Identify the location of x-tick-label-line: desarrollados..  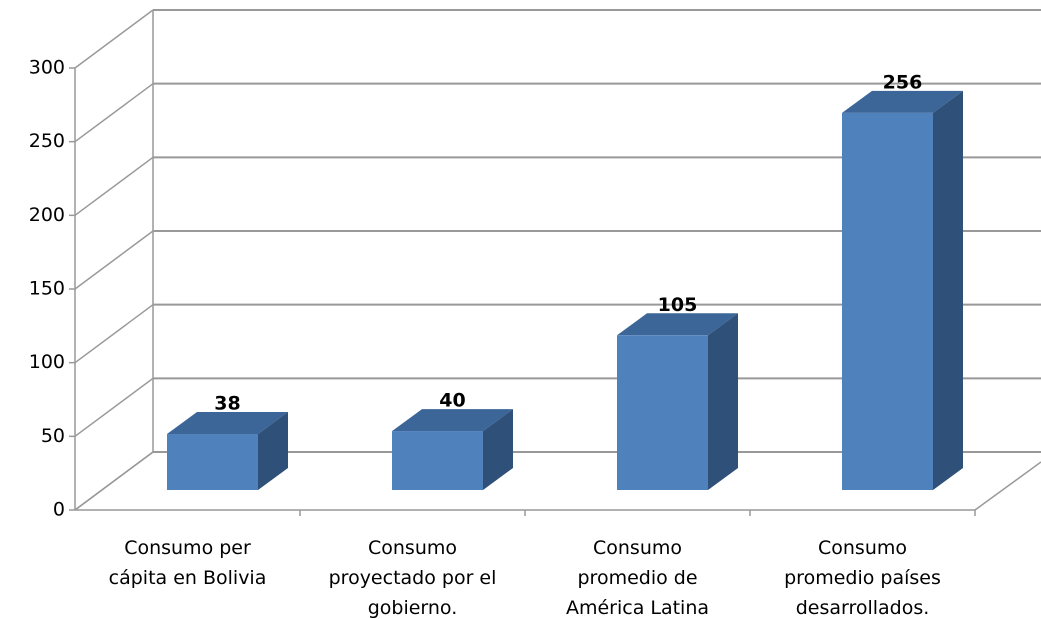
(863, 608).